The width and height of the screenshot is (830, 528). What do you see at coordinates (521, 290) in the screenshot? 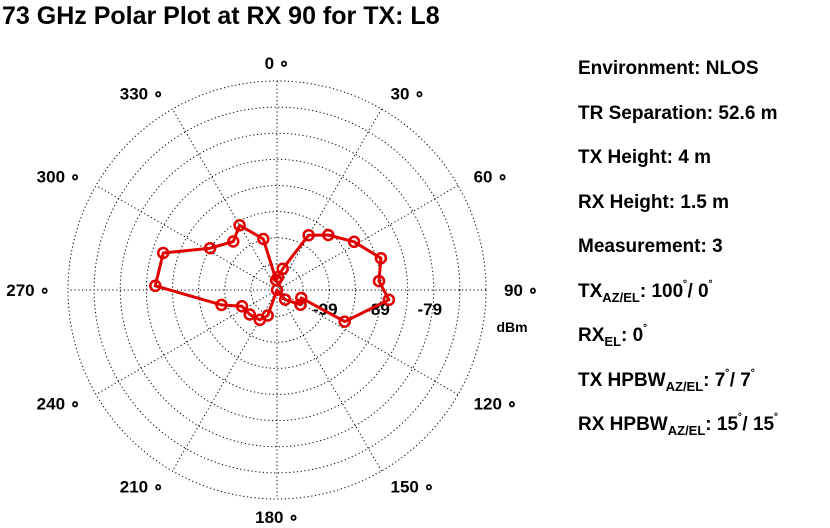
I see `angle-label: 90 ∘` at bounding box center [521, 290].